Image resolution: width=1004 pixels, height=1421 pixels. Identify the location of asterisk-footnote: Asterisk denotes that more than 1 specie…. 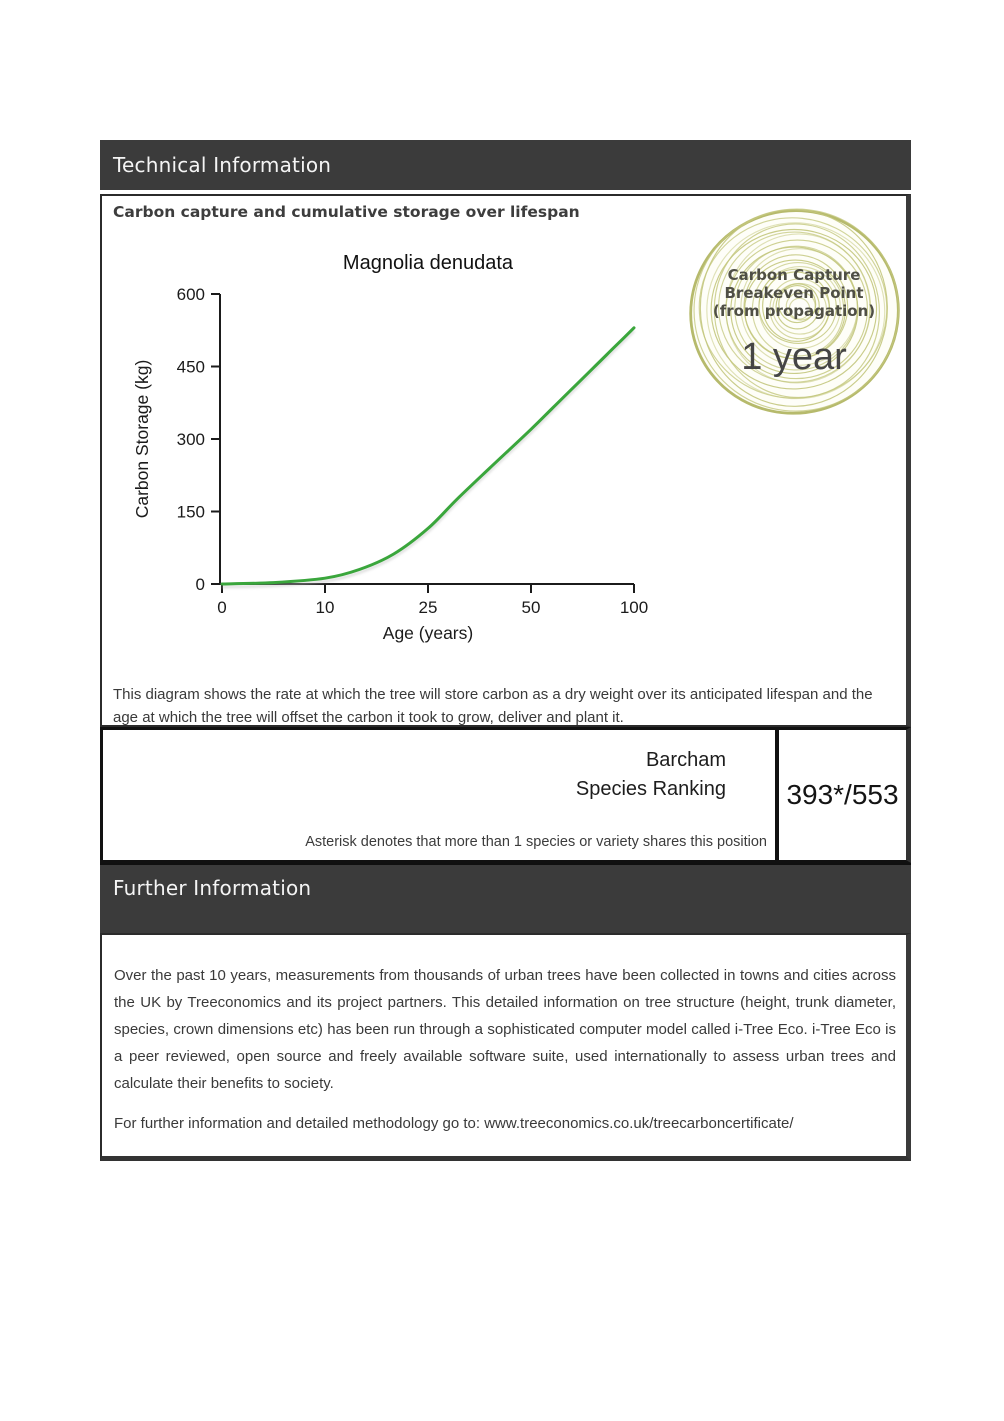
(536, 842).